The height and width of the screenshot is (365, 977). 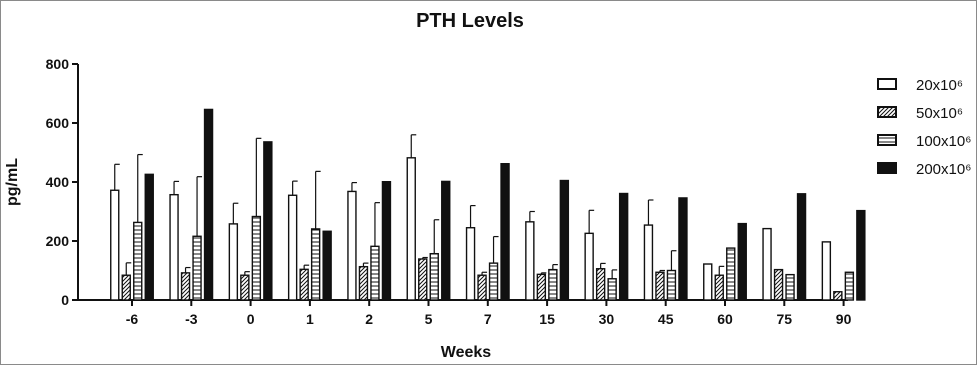 I want to click on x-tick-label: 45, so click(x=666, y=319).